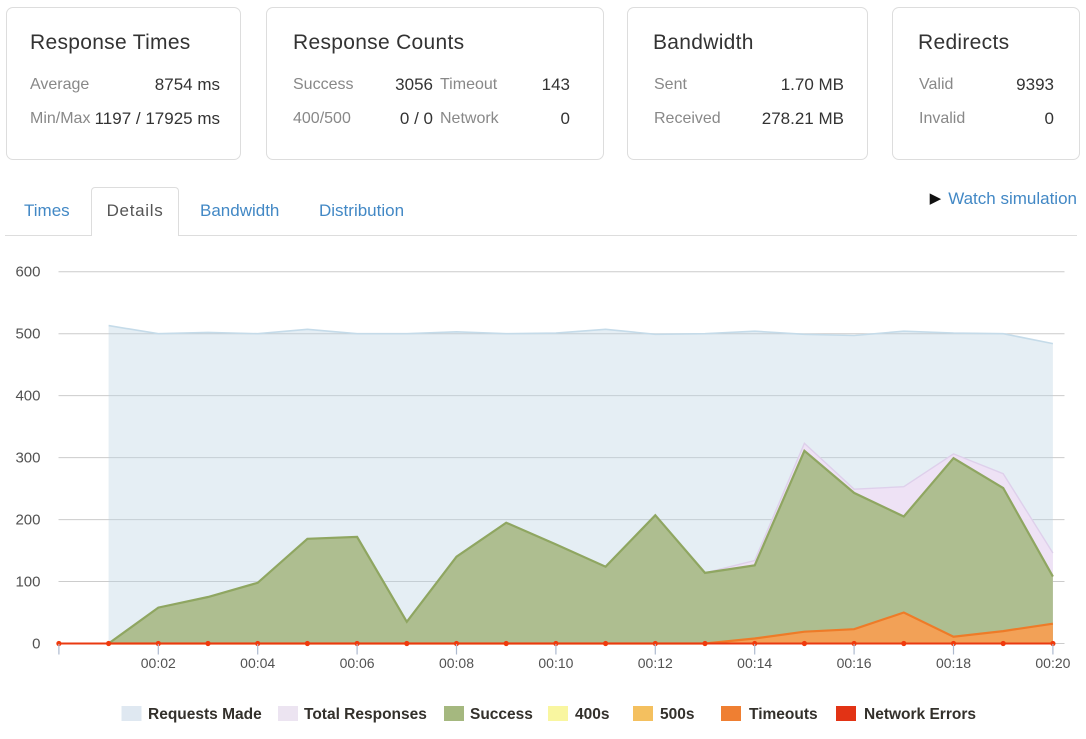 This screenshot has width=1086, height=739. I want to click on svg-text: 500s, so click(677, 714).